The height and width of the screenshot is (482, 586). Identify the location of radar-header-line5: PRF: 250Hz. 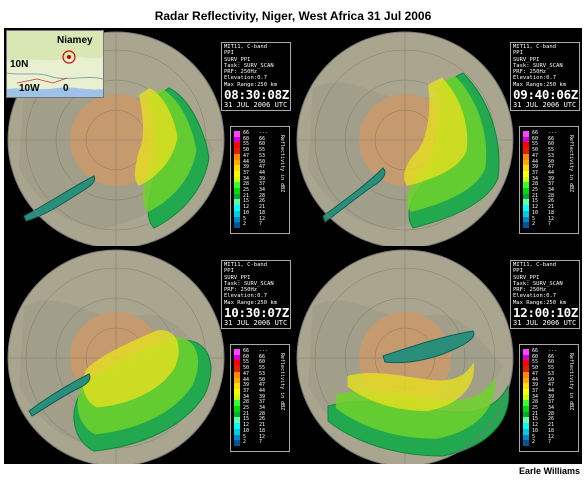
(241, 72).